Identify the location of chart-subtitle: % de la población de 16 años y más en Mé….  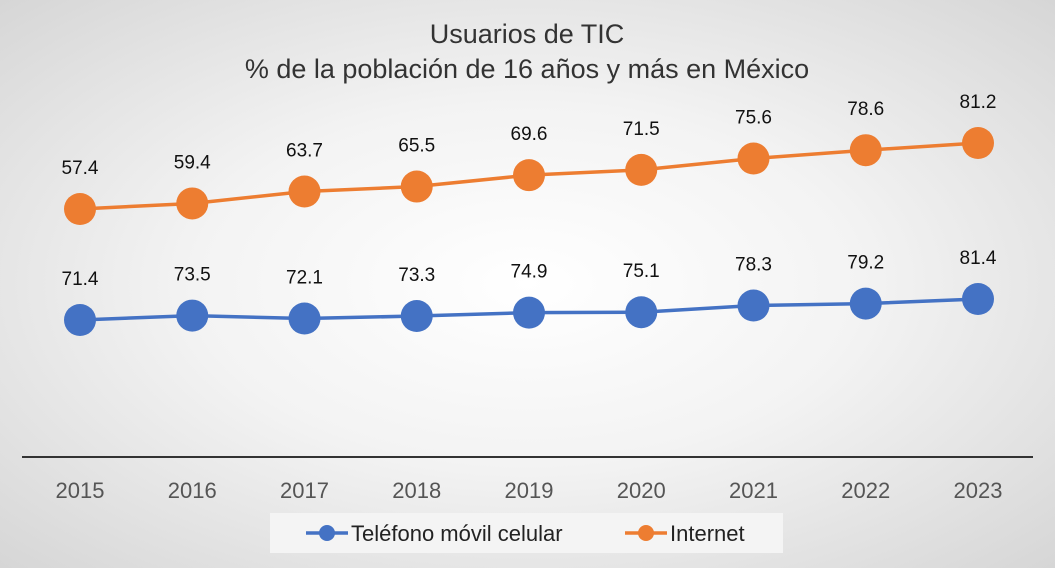
(527, 69).